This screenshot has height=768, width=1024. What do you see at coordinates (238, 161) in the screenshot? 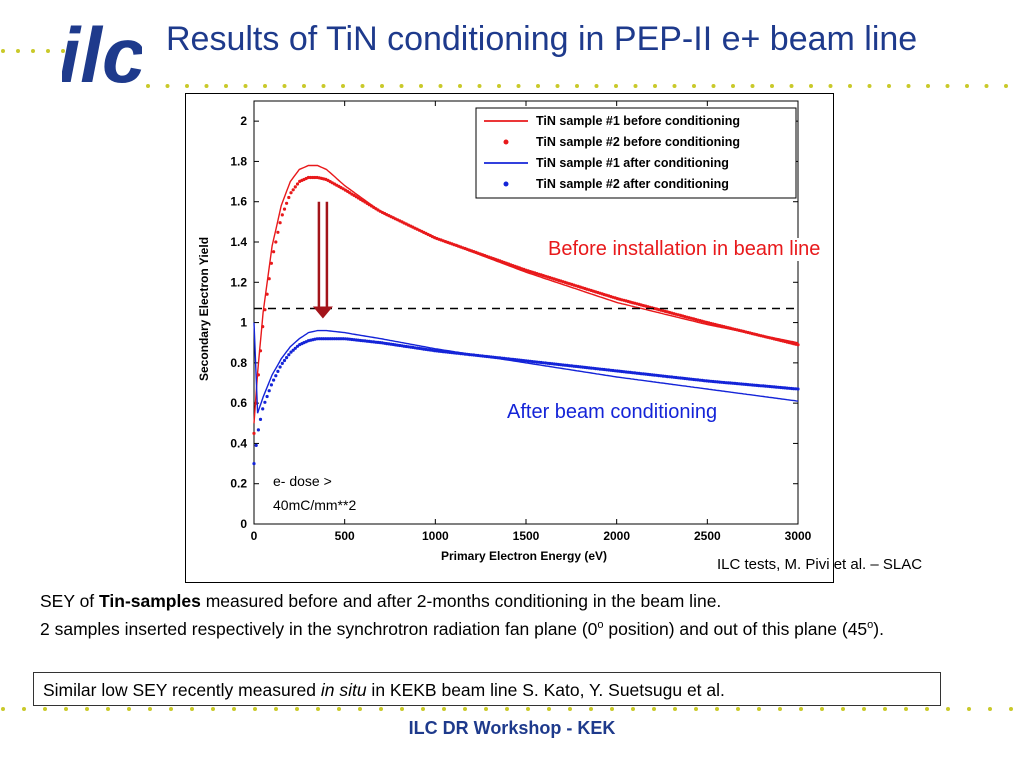
I see `y-tick-label: 1.8` at bounding box center [238, 161].